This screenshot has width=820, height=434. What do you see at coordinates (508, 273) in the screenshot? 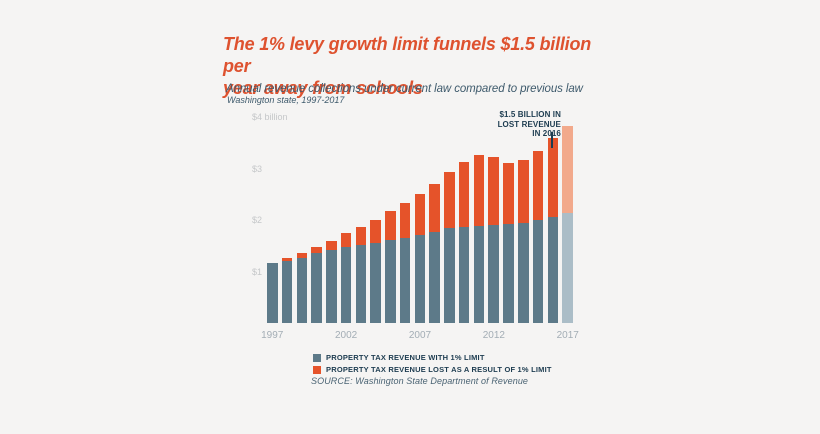
I see `bar-2013-base-segment` at bounding box center [508, 273].